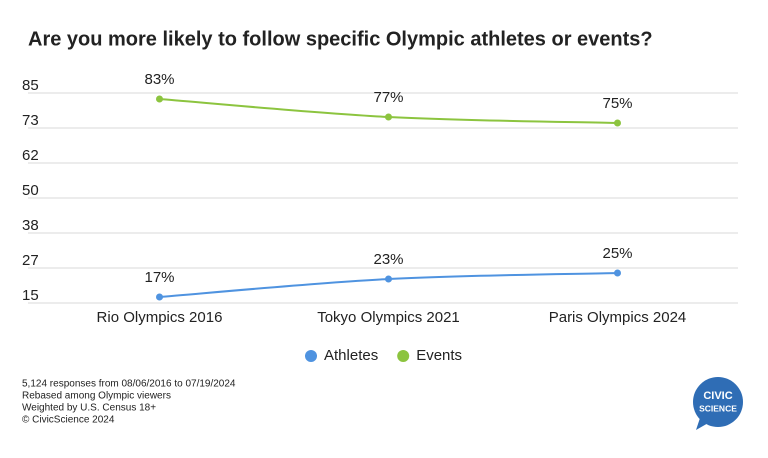  I want to click on y-tick-label: 73, so click(30, 120).